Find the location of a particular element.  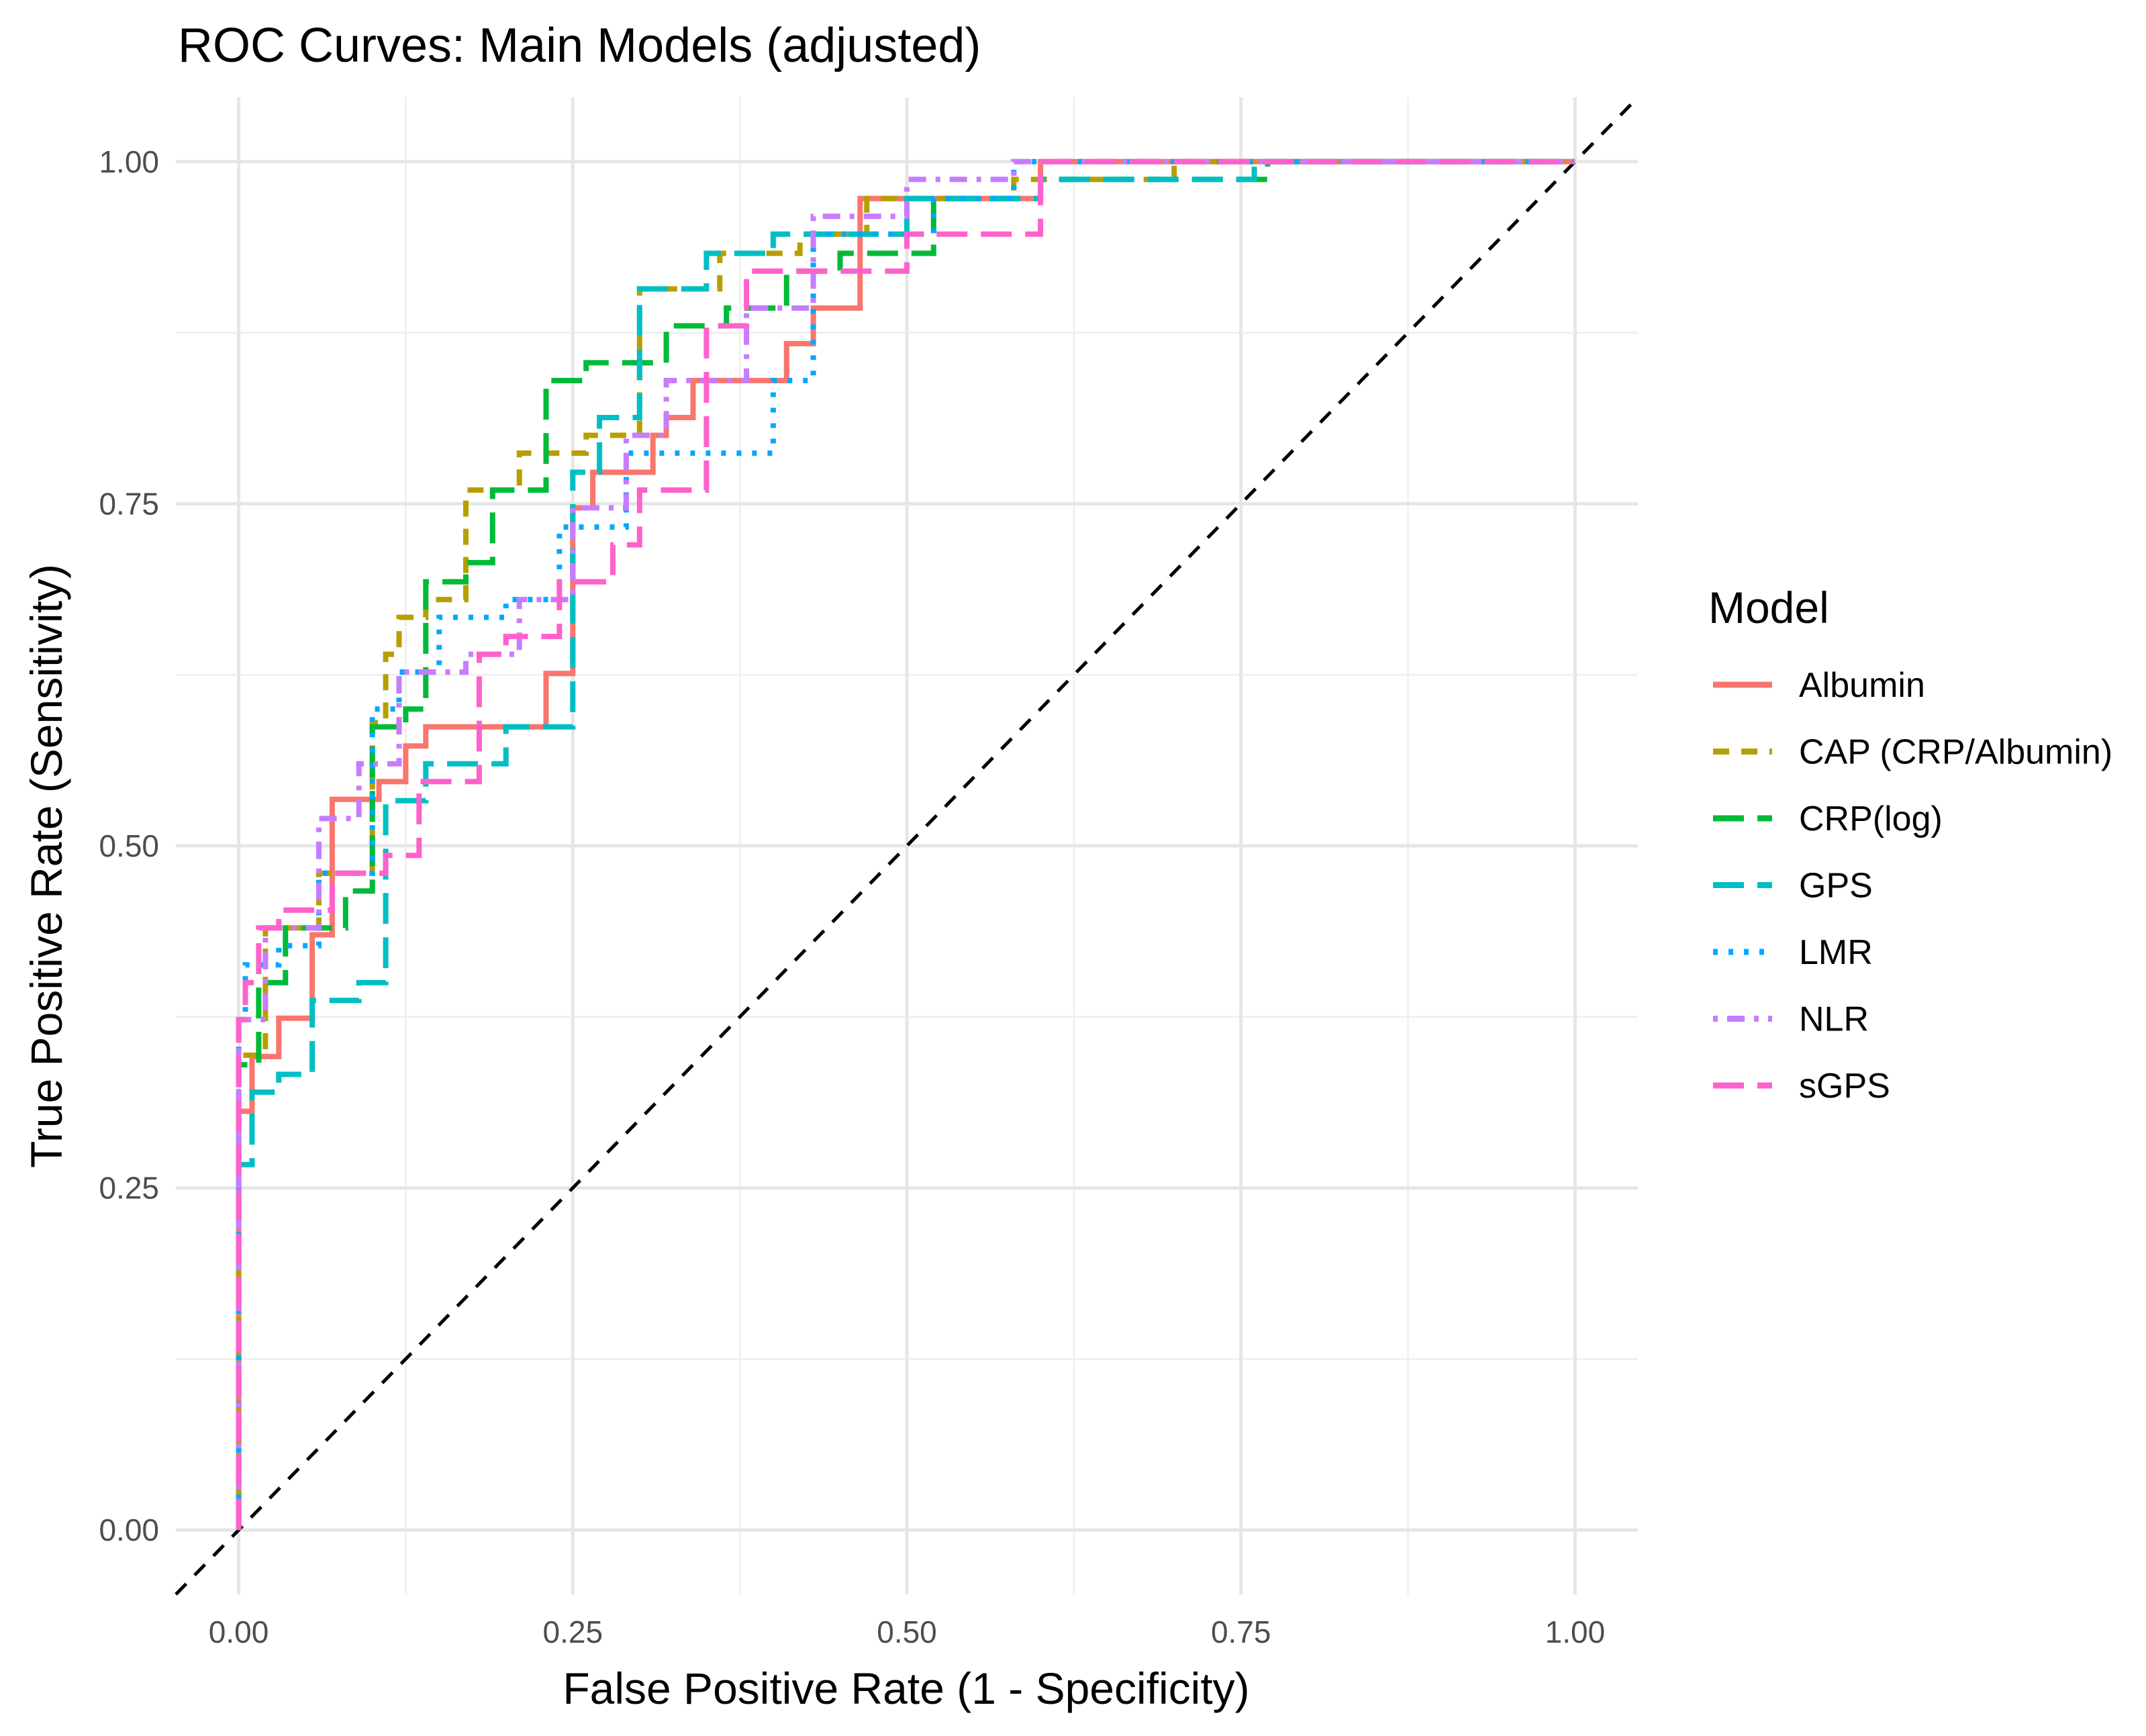

y-axis-ticks: 0.00 0.25 0.50 0.75 1.00 is located at coordinates (129, 845).